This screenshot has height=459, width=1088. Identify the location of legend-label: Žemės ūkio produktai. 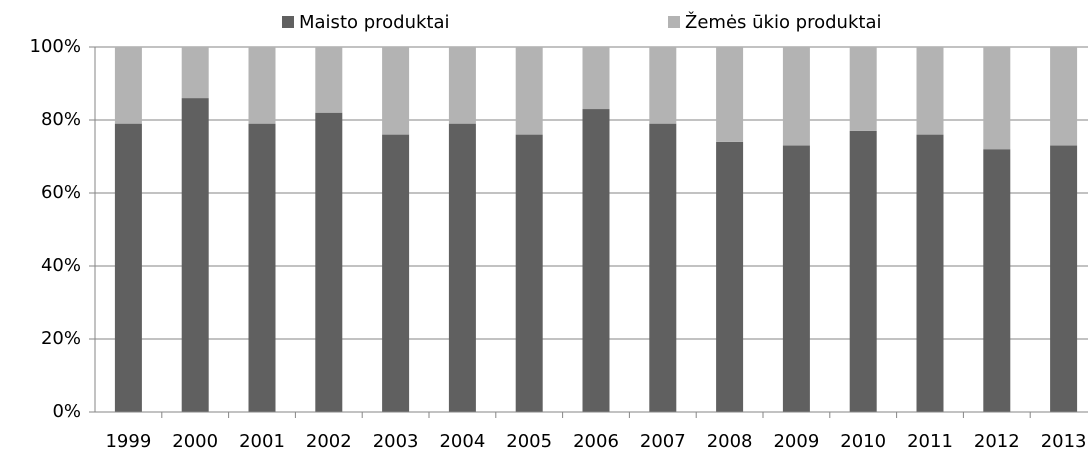
(783, 22).